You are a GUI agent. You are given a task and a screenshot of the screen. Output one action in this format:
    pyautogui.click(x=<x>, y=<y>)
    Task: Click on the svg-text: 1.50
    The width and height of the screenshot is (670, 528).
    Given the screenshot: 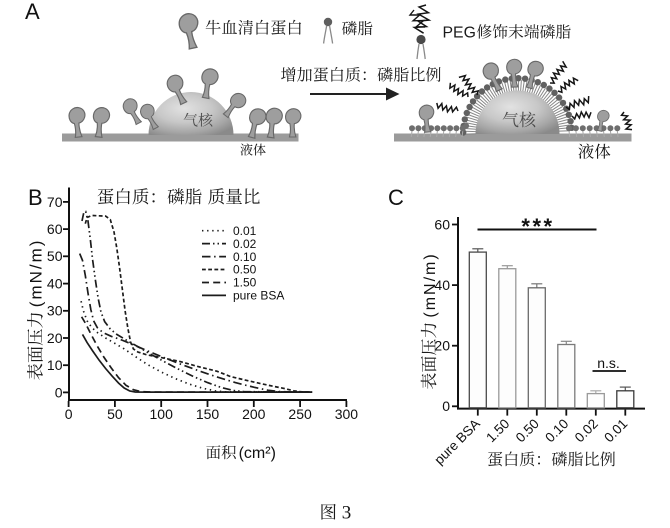 What is the action you would take?
    pyautogui.click(x=245, y=283)
    